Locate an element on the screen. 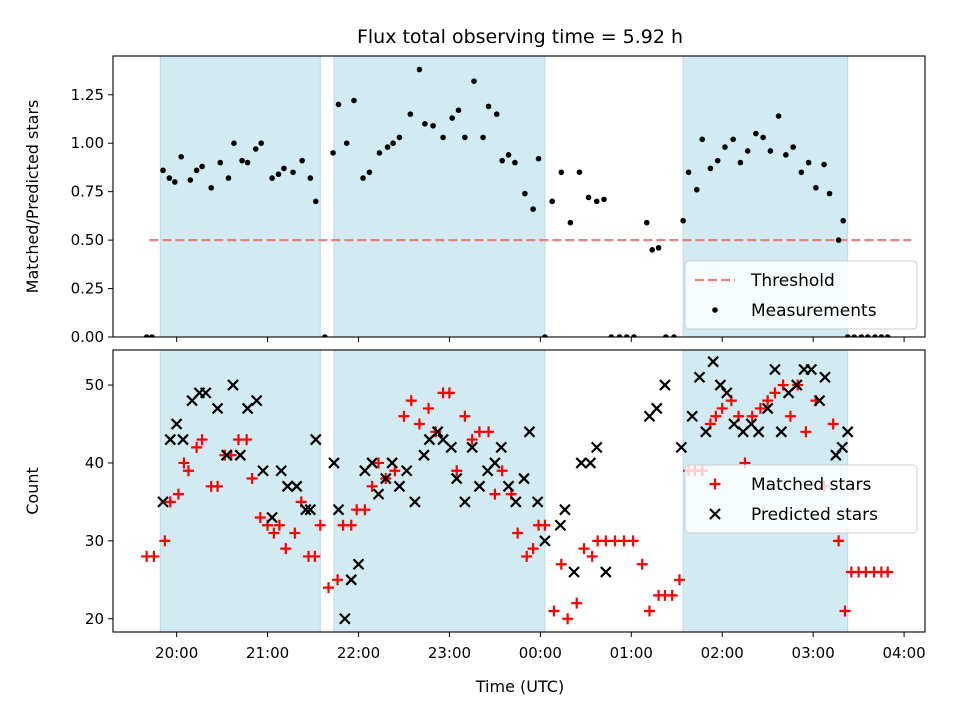 The width and height of the screenshot is (960, 720). top-legend: Threshold Measurements is located at coordinates (801, 295).